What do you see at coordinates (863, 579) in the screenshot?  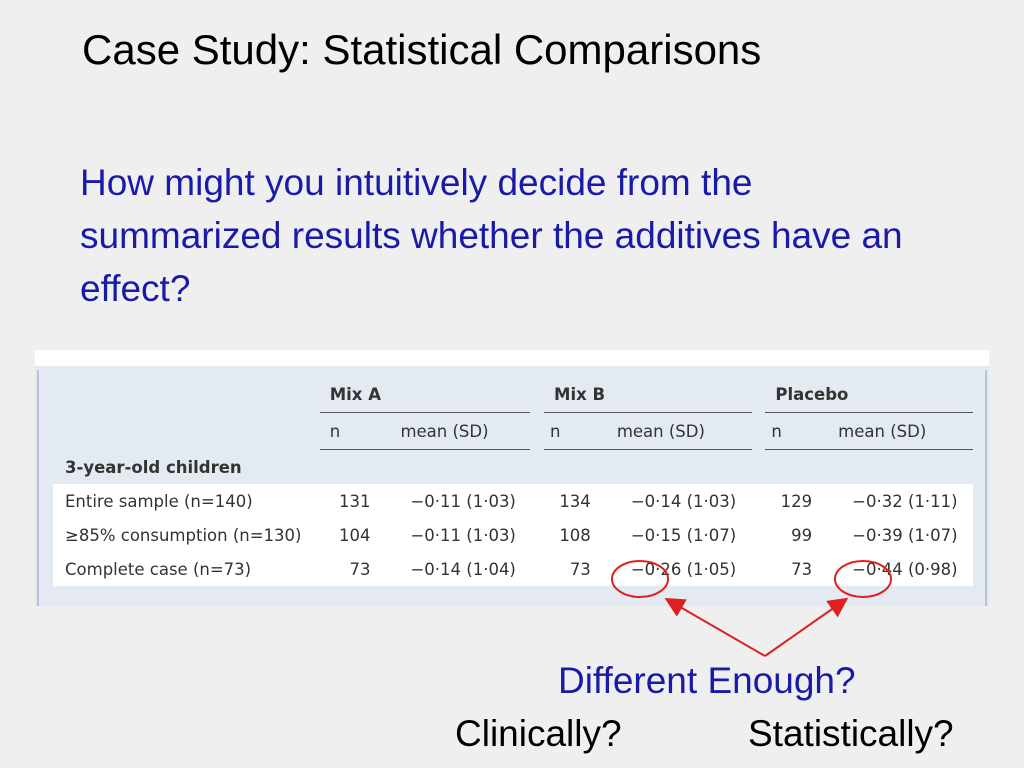 I see `highlight-circle-placebo` at bounding box center [863, 579].